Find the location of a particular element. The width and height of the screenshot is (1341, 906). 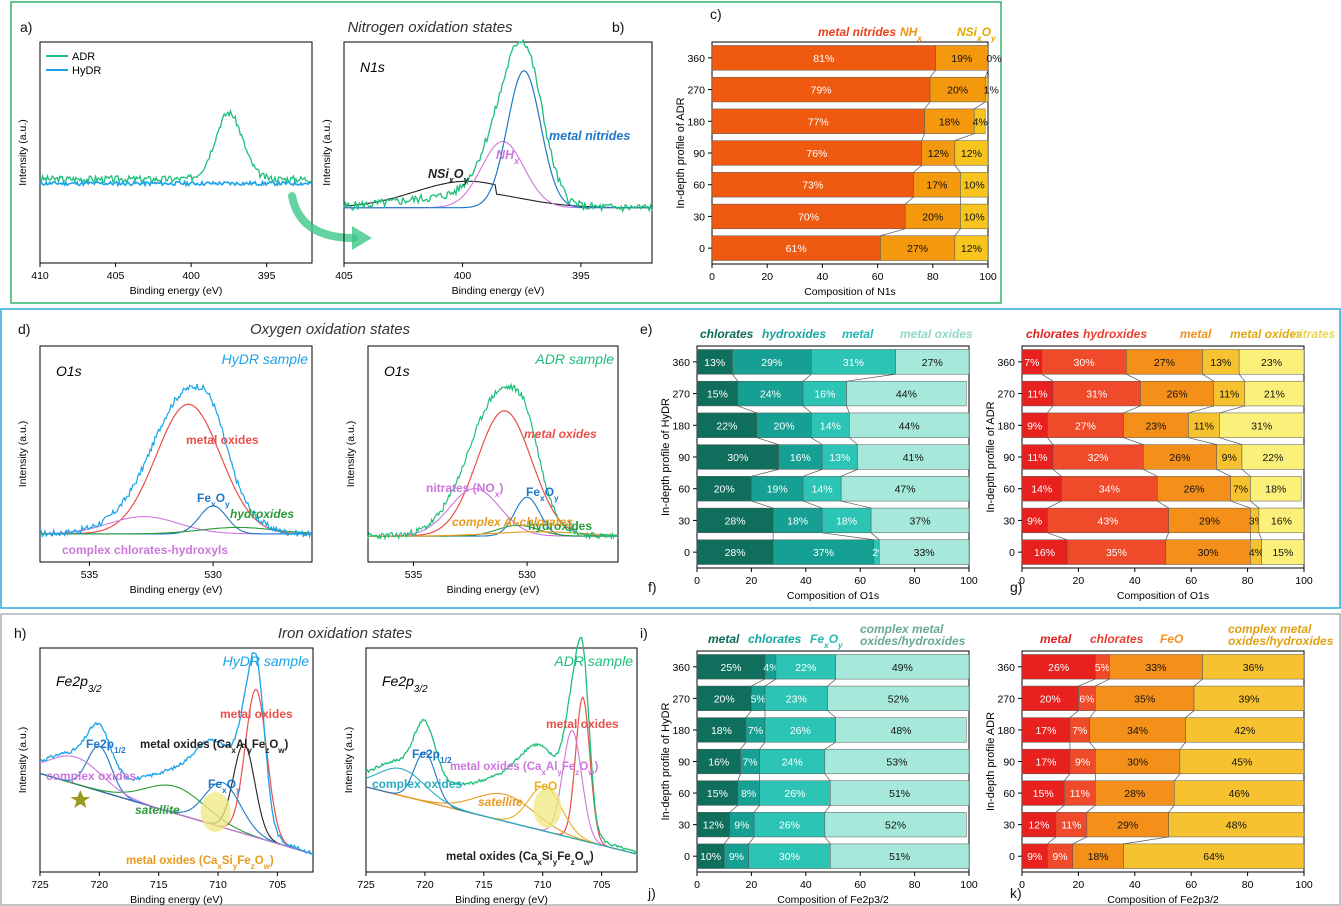

data-label: 8% is located at coordinates (748, 794).